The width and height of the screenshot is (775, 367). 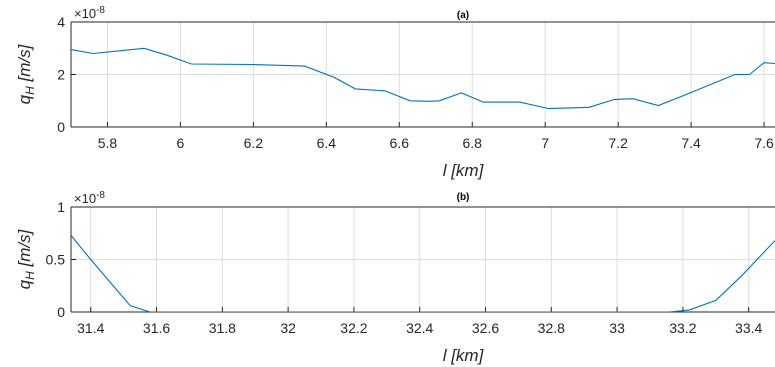 What do you see at coordinates (108, 143) in the screenshot?
I see `x-tick-label: 5.8` at bounding box center [108, 143].